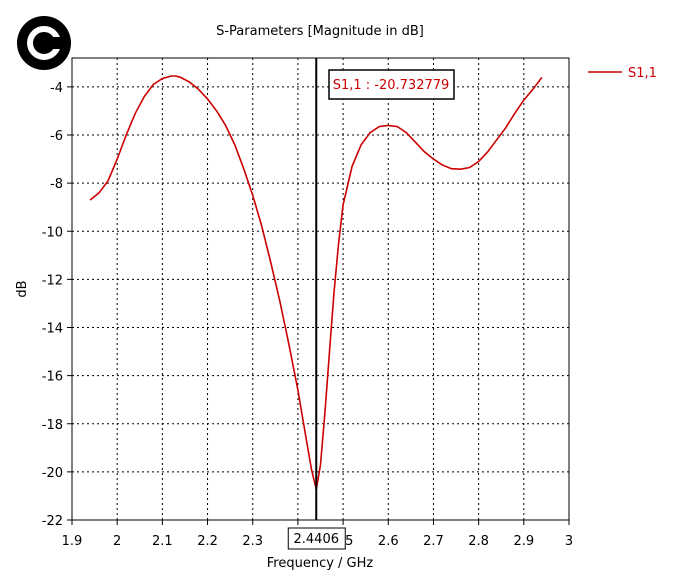 The width and height of the screenshot is (690, 578). Describe the element at coordinates (56, 88) in the screenshot. I see `y-tick-label: -4` at that location.